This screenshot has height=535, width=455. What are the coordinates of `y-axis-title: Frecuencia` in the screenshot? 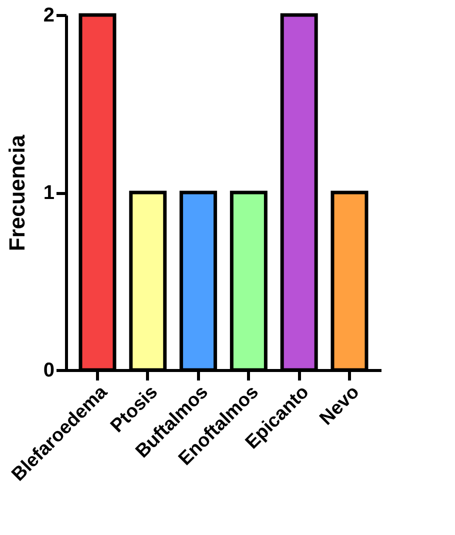 It's located at (17, 193).